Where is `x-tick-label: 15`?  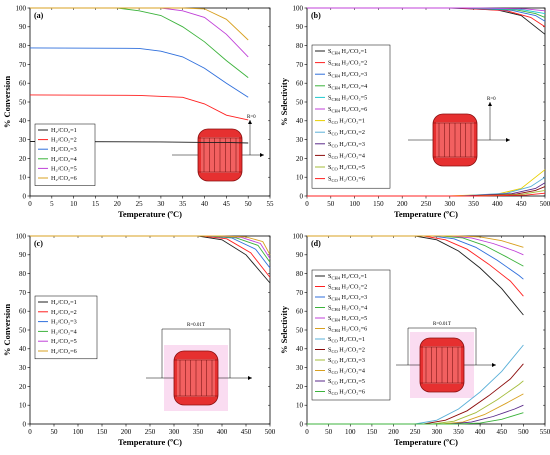
x-tick-label: 15 is located at coordinates (96, 204).